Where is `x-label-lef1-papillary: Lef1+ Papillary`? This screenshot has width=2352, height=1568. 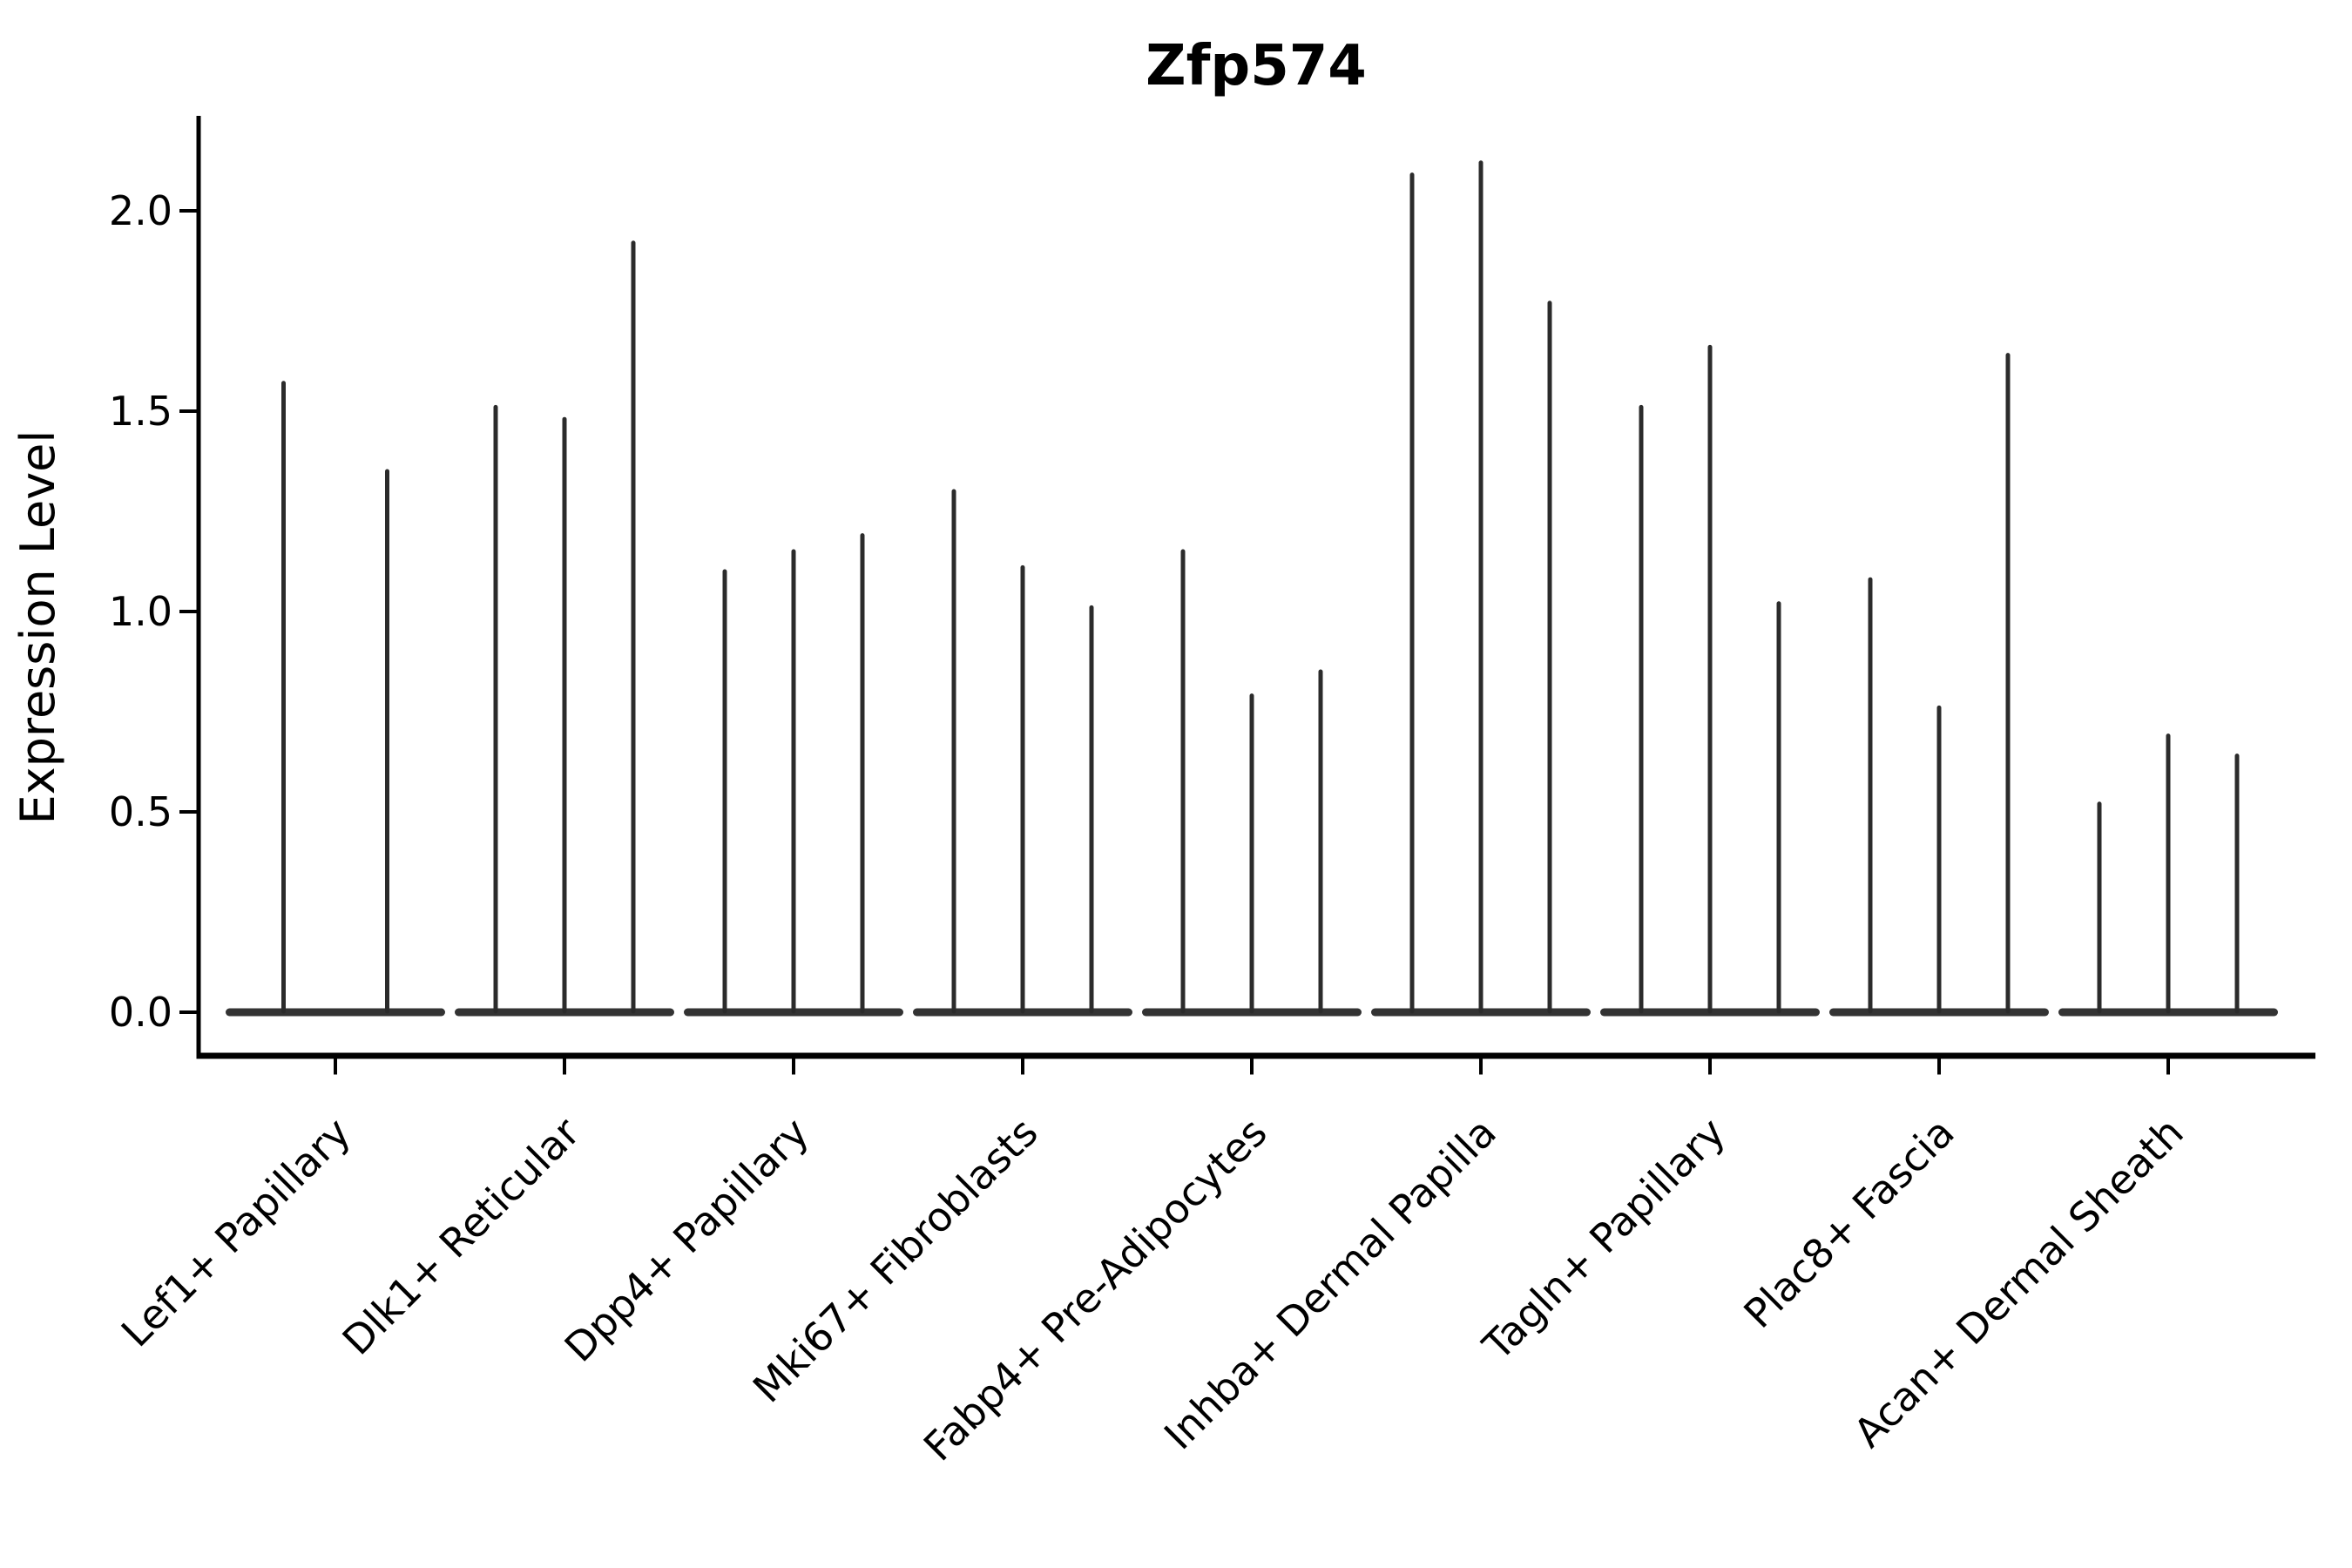
x-label-lef1-papillary: Lef1+ Papillary is located at coordinates (236, 1232).